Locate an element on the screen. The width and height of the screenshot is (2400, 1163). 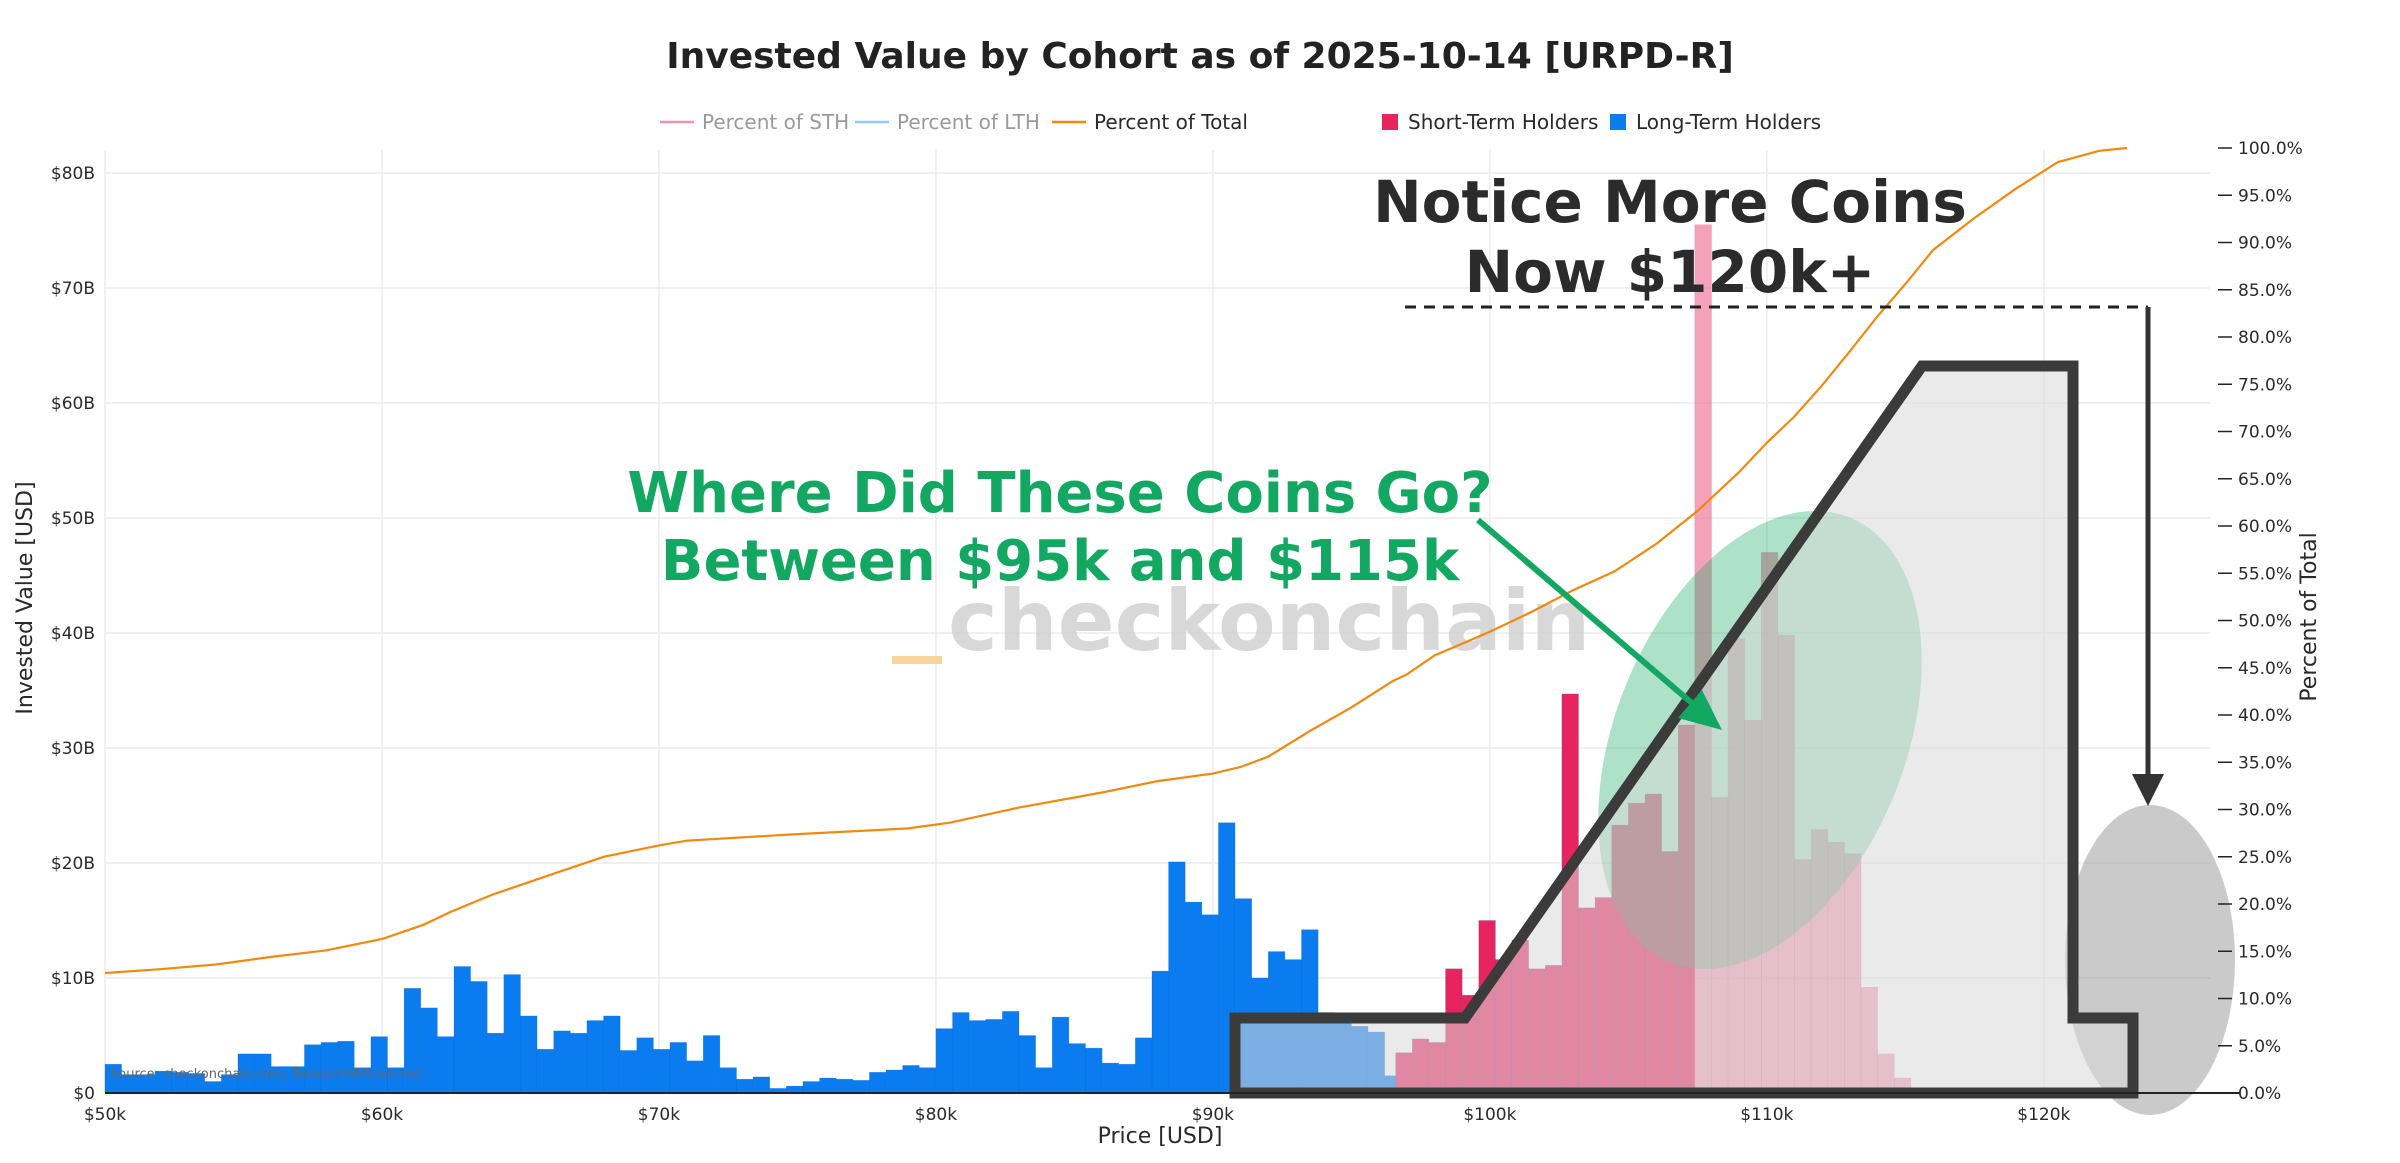
legend-item: Short-Term Holders is located at coordinates (1490, 122).